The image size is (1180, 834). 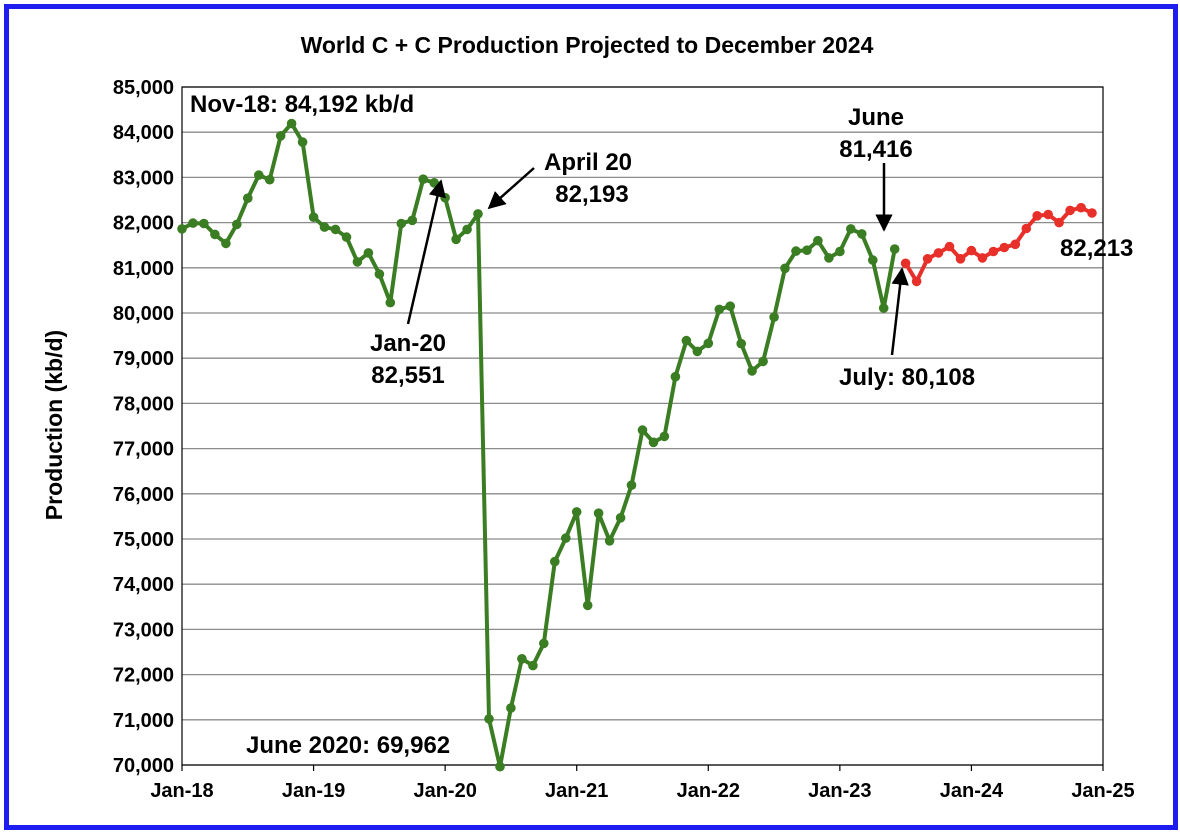 I want to click on arrow-jan20, so click(x=426, y=252).